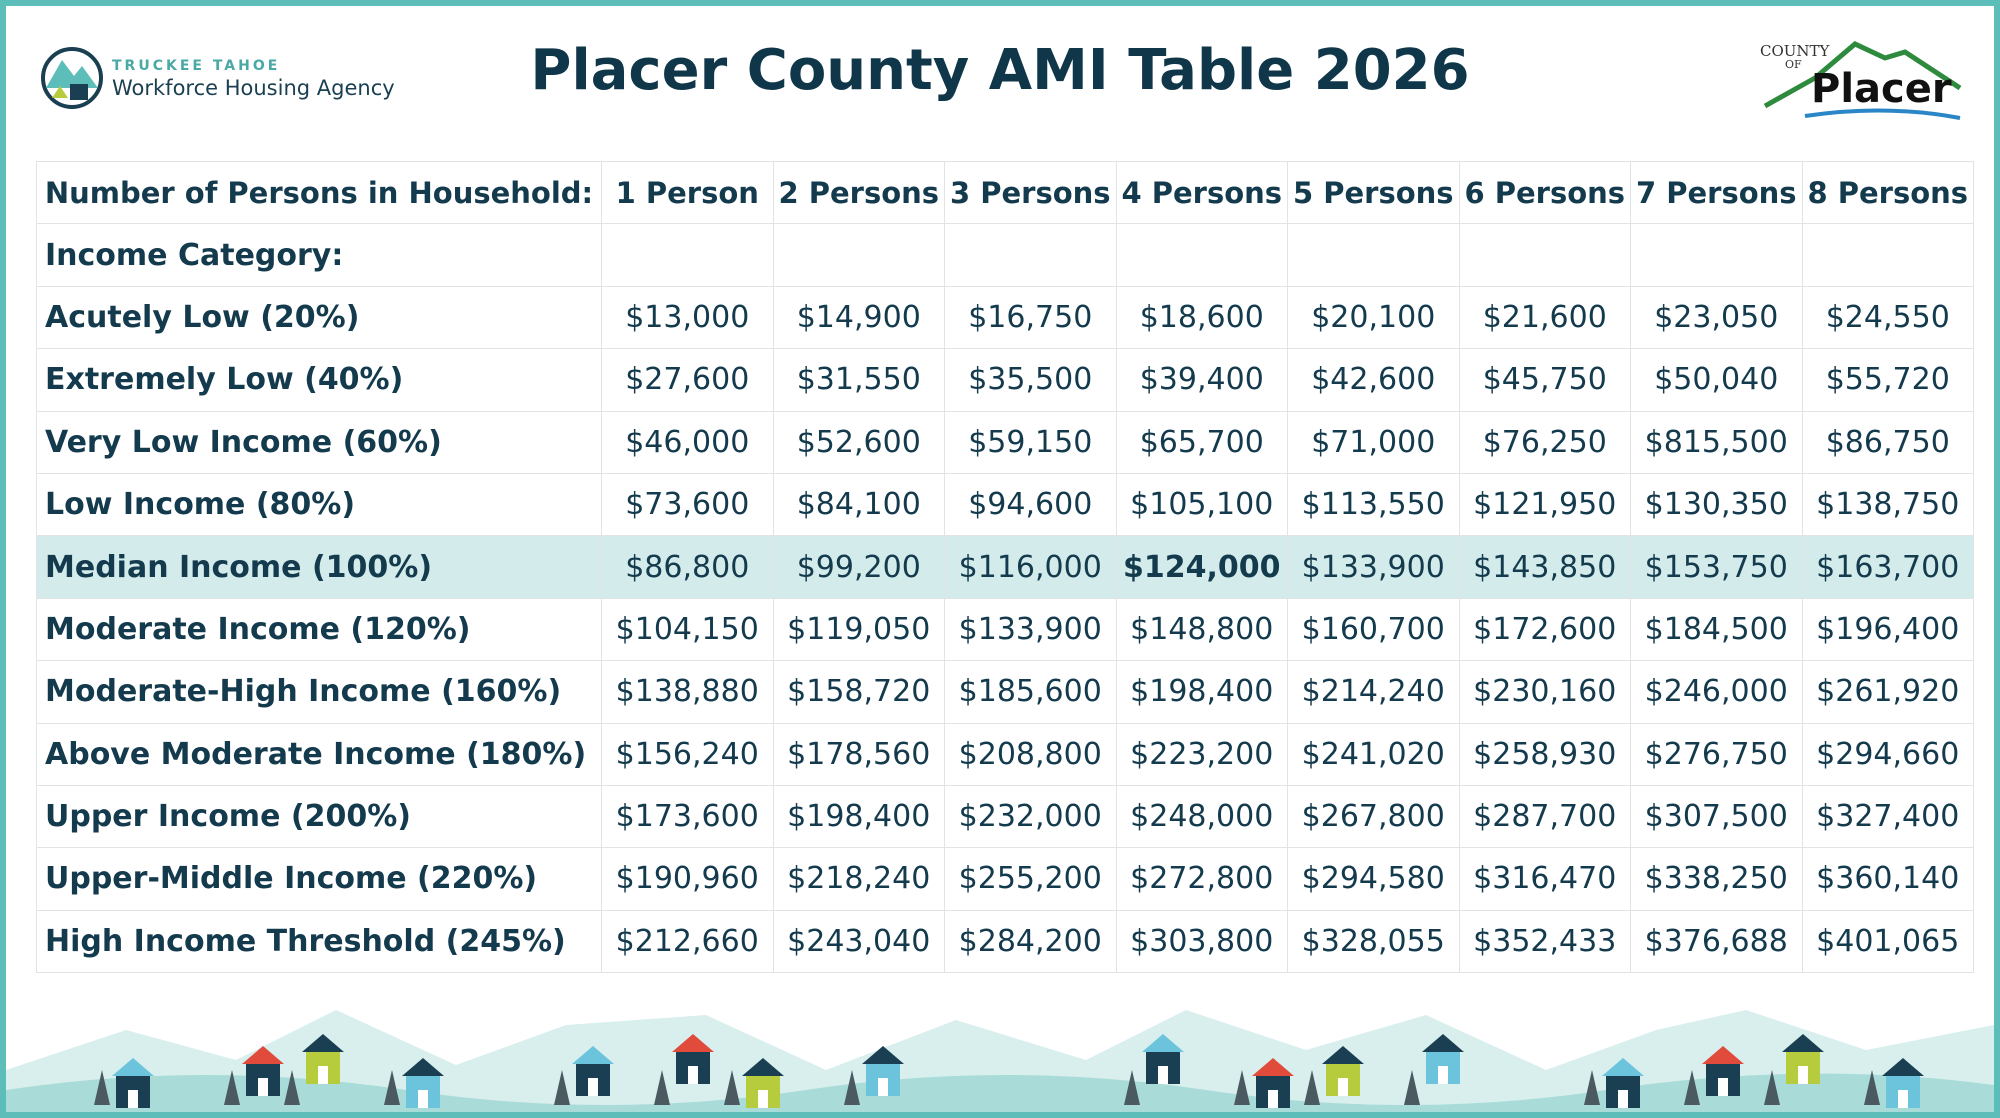 This screenshot has height=1118, width=2000. I want to click on income-value: $113,550, so click(1373, 504).